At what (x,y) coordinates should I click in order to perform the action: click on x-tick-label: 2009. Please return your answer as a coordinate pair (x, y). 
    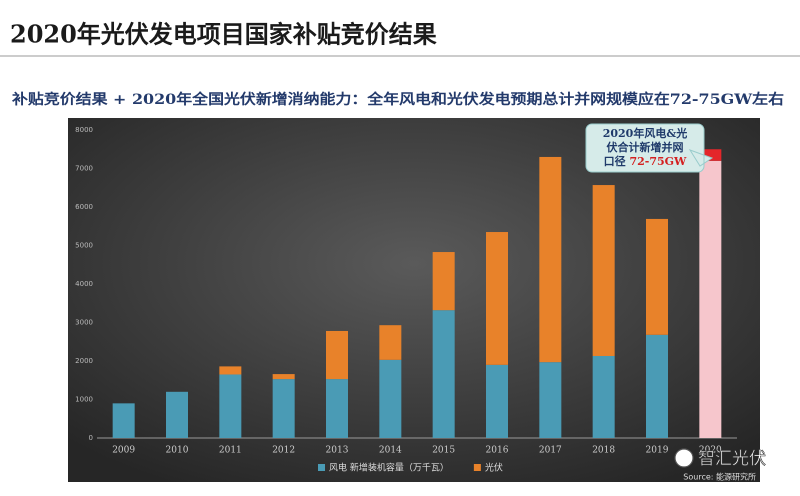
    Looking at the image, I should click on (123, 451).